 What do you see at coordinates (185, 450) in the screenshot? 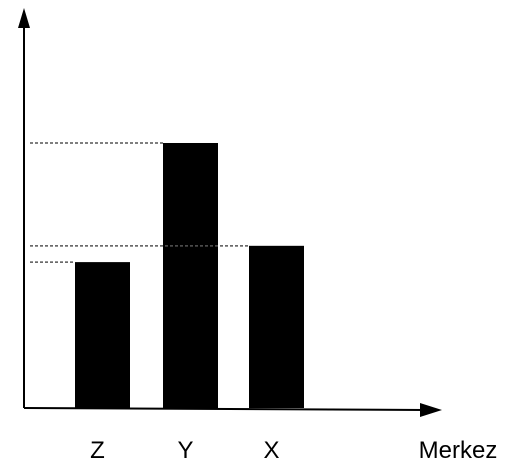
I see `x-tick-label: Y` at bounding box center [185, 450].